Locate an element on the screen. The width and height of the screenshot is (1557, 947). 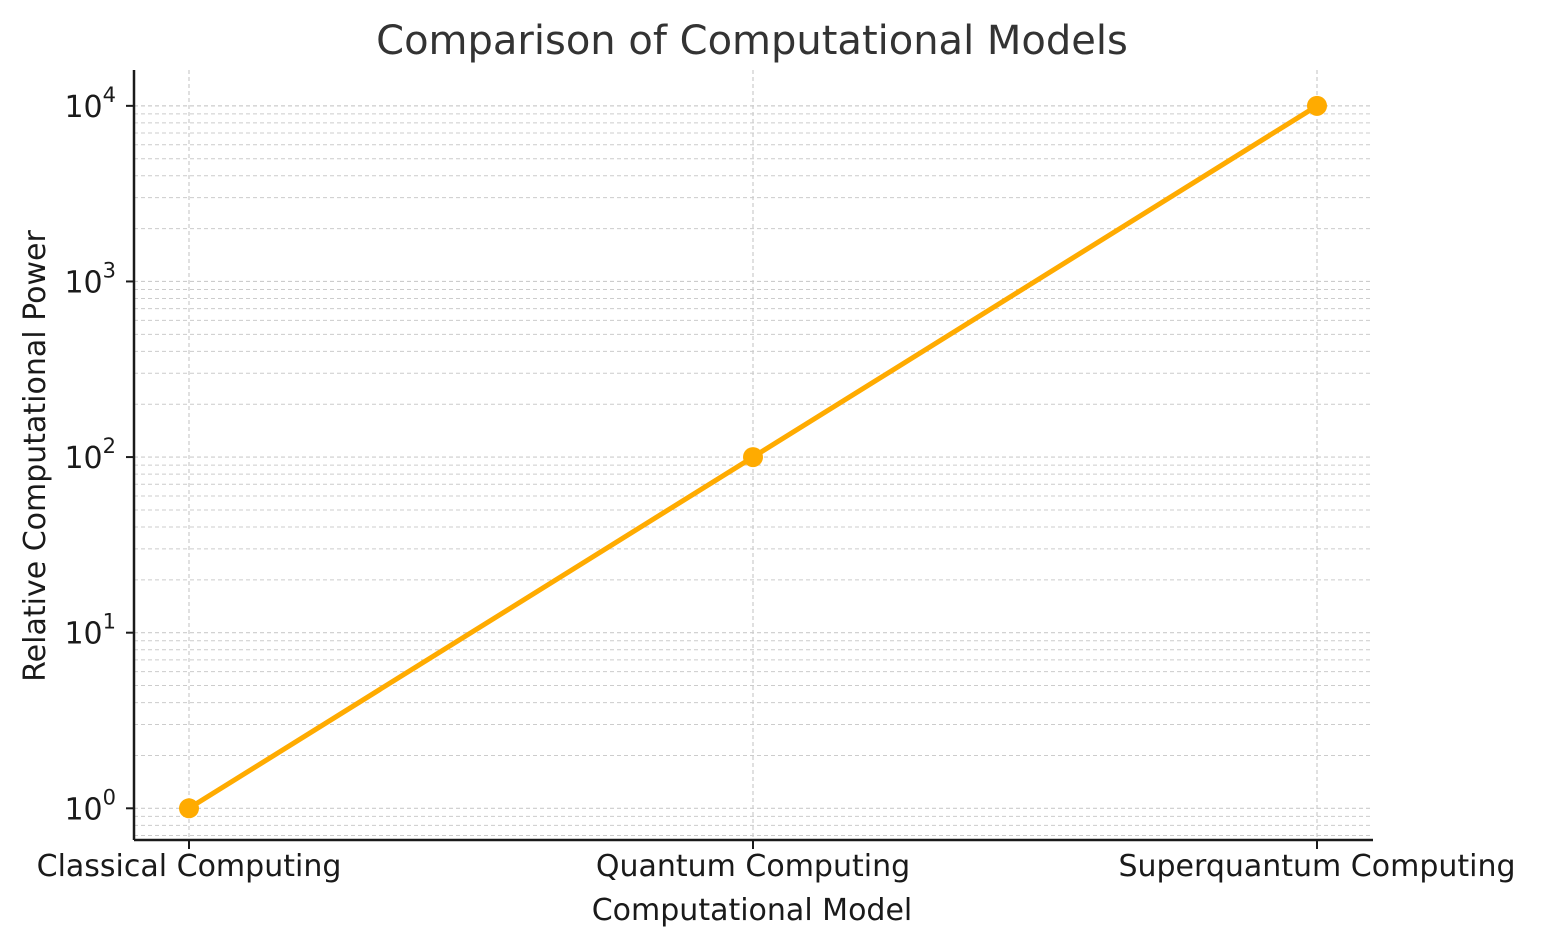
x-axis-label: Computational Model is located at coordinates (752, 910).